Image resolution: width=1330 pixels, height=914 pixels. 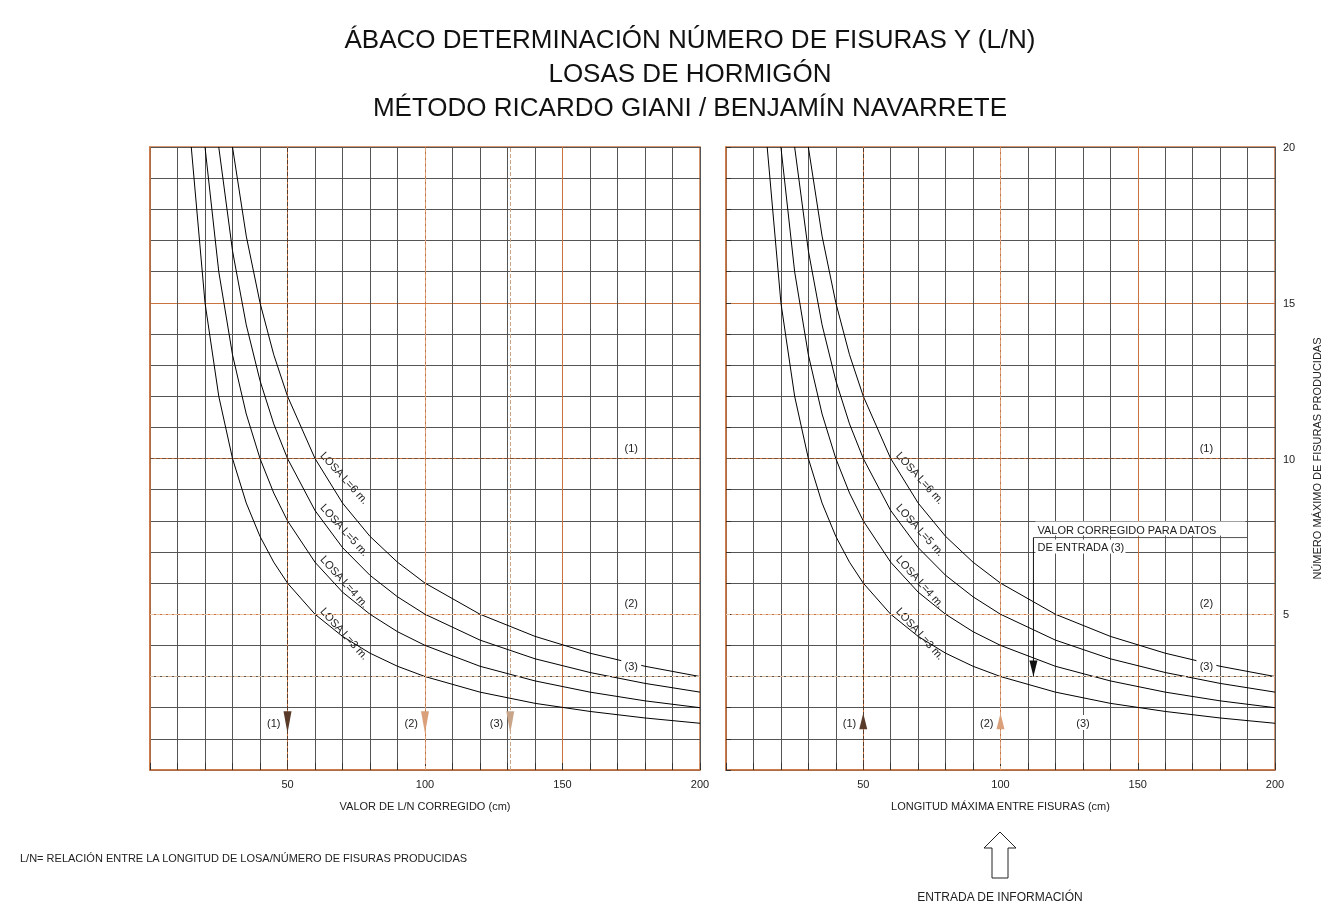 What do you see at coordinates (1286, 614) in the screenshot?
I see `y-tick-label: 5` at bounding box center [1286, 614].